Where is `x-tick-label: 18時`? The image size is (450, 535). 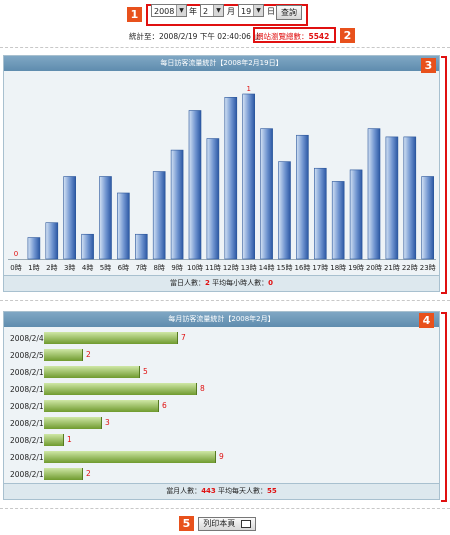 x-tick-label: 18時 is located at coordinates (338, 268).